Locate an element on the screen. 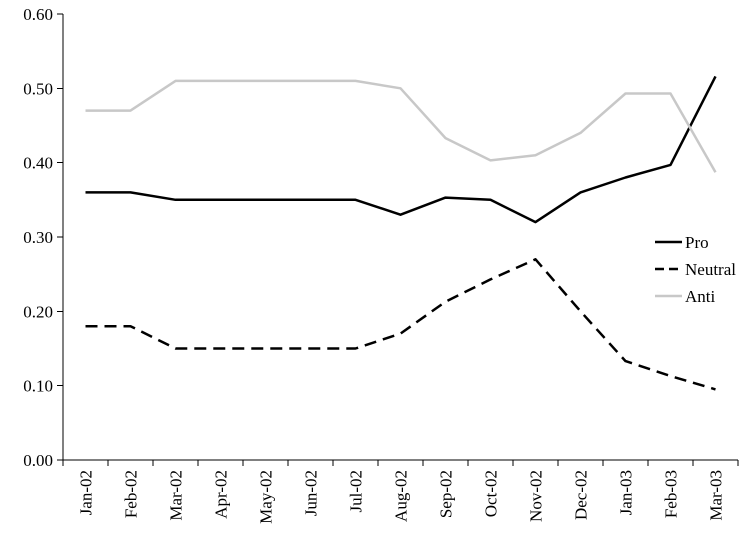  x-tick-label: Dec-02 is located at coordinates (581, 495).